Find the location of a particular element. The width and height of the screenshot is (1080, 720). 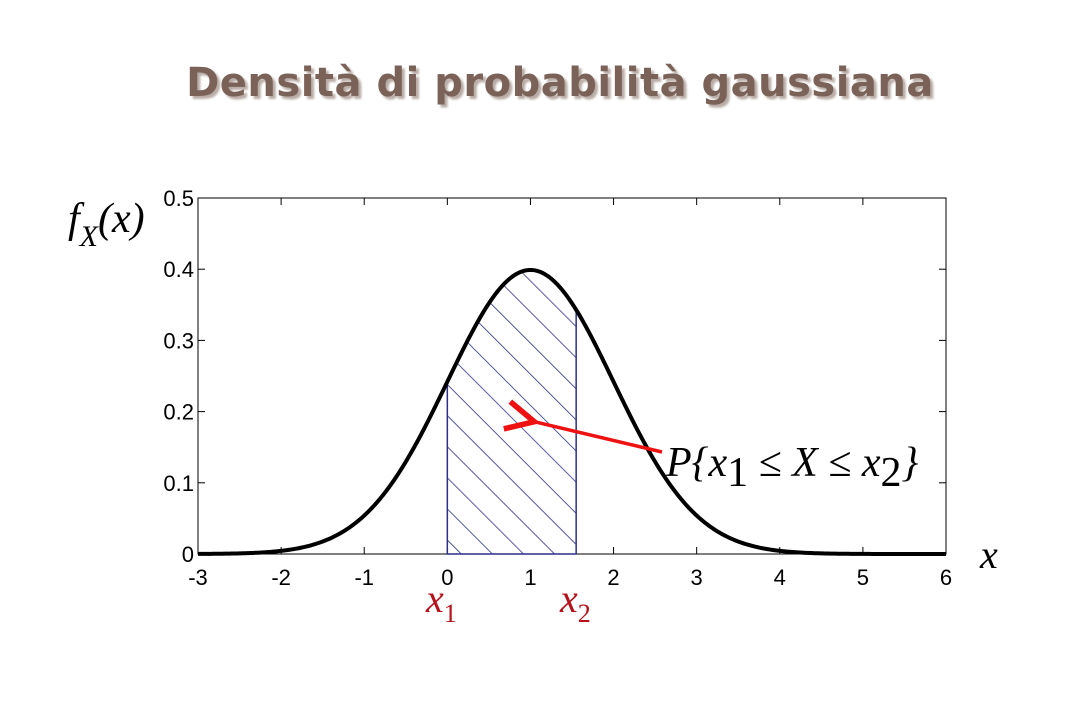

slide-title: Densità di probabilità gaussiana is located at coordinates (560, 83).